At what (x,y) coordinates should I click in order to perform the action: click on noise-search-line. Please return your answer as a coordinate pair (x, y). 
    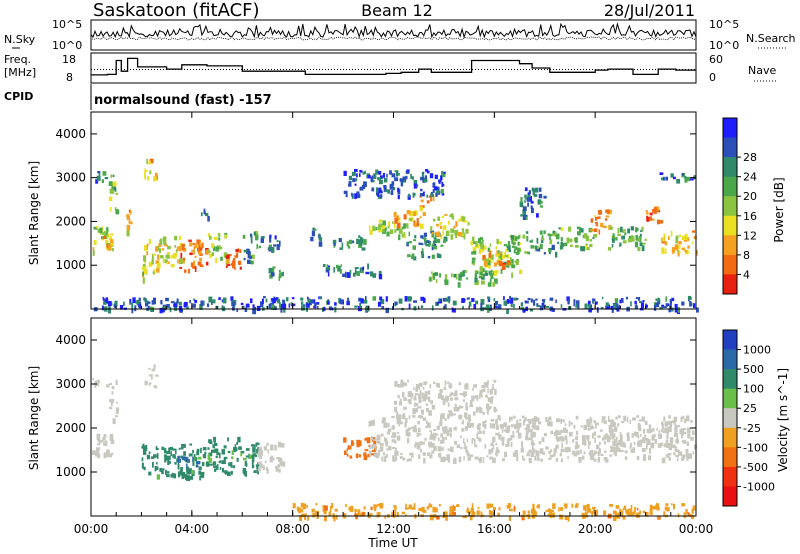
    Looking at the image, I should click on (393, 38).